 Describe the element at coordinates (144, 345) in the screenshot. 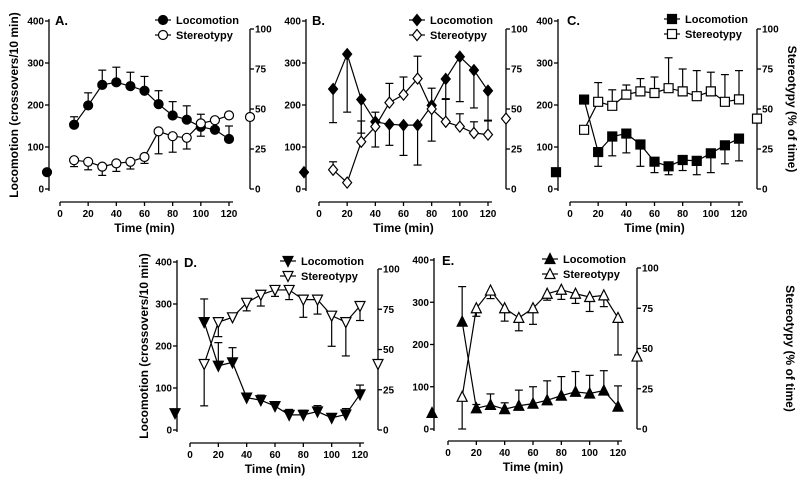

I see `left-y-axis-title: Locomotion (crossovers/10 min)` at that location.